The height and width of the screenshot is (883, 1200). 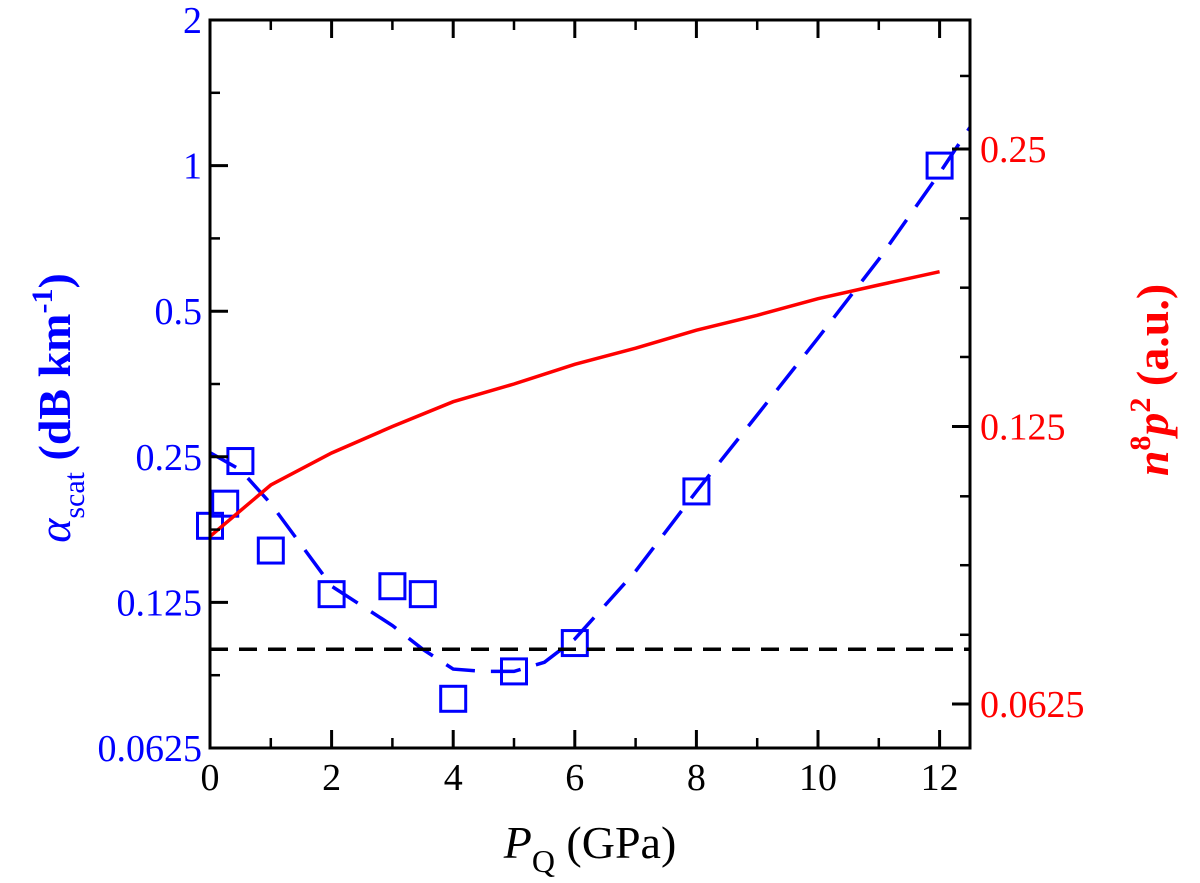 What do you see at coordinates (331, 778) in the screenshot?
I see `x-tick-label: 2` at bounding box center [331, 778].